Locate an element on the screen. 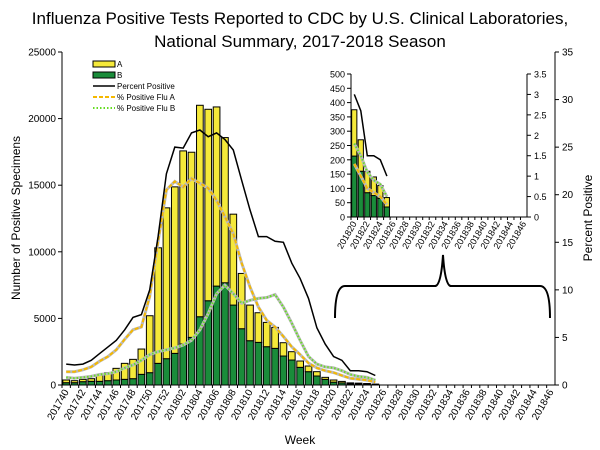  line-percent-flu-a is located at coordinates (370, 184).